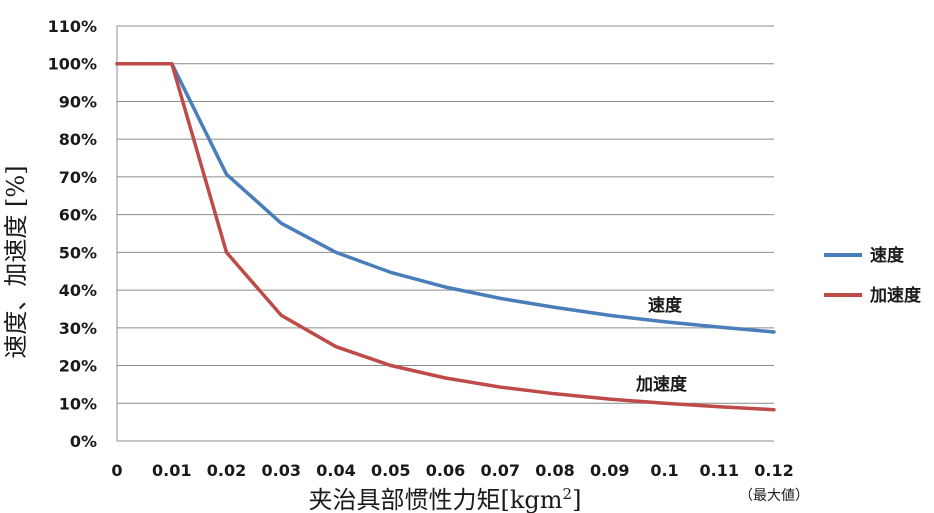 Image resolution: width=934 pixels, height=513 pixels. What do you see at coordinates (554, 470) in the screenshot?
I see `x-tick-label: 0.08` at bounding box center [554, 470].